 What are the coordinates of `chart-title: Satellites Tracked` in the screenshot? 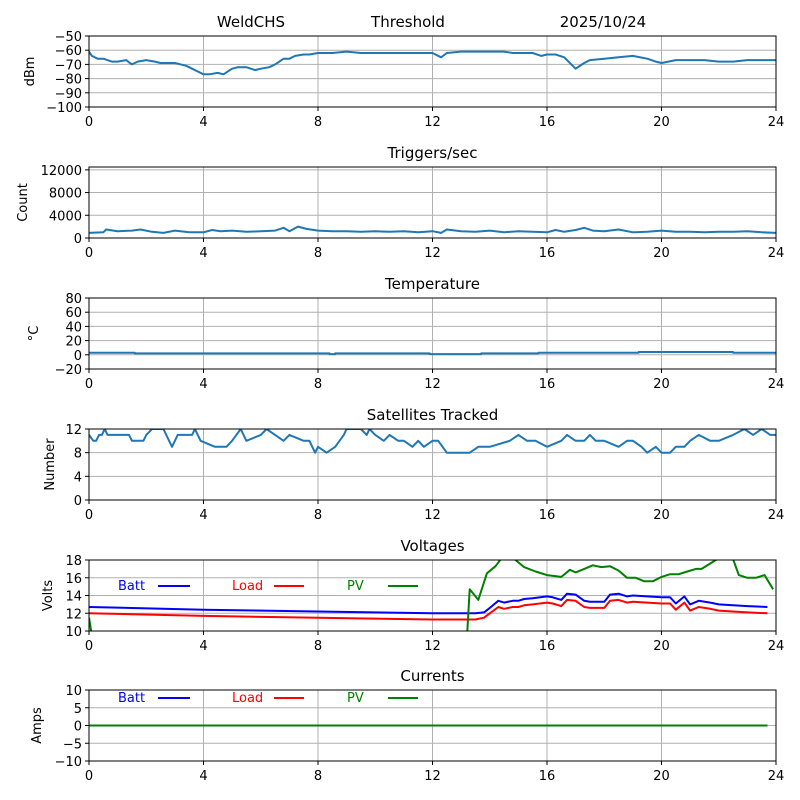 It's located at (432, 415).